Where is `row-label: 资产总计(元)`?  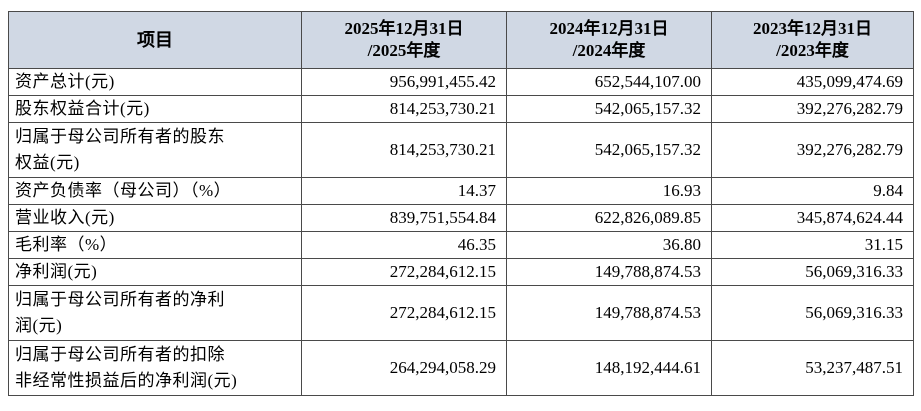 row-label: 资产总计(元) is located at coordinates (155, 82).